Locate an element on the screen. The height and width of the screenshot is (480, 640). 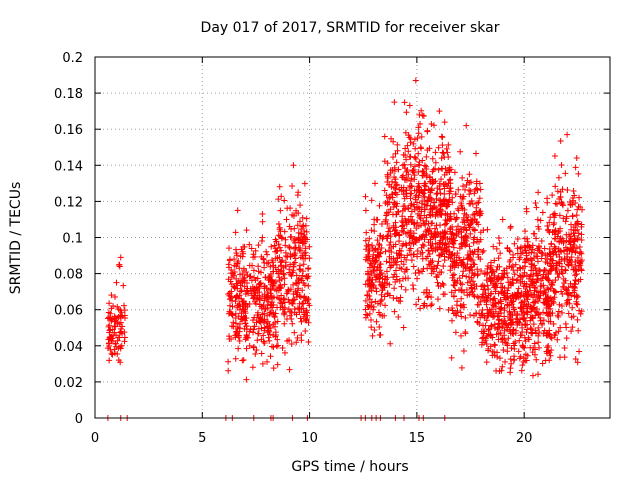
x-tick-label: 15 is located at coordinates (417, 438).